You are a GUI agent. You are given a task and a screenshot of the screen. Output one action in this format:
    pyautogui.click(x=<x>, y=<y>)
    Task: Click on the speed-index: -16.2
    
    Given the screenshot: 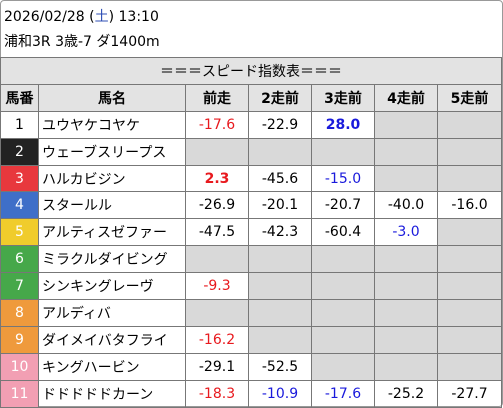 What is the action you would take?
    pyautogui.click(x=217, y=339)
    